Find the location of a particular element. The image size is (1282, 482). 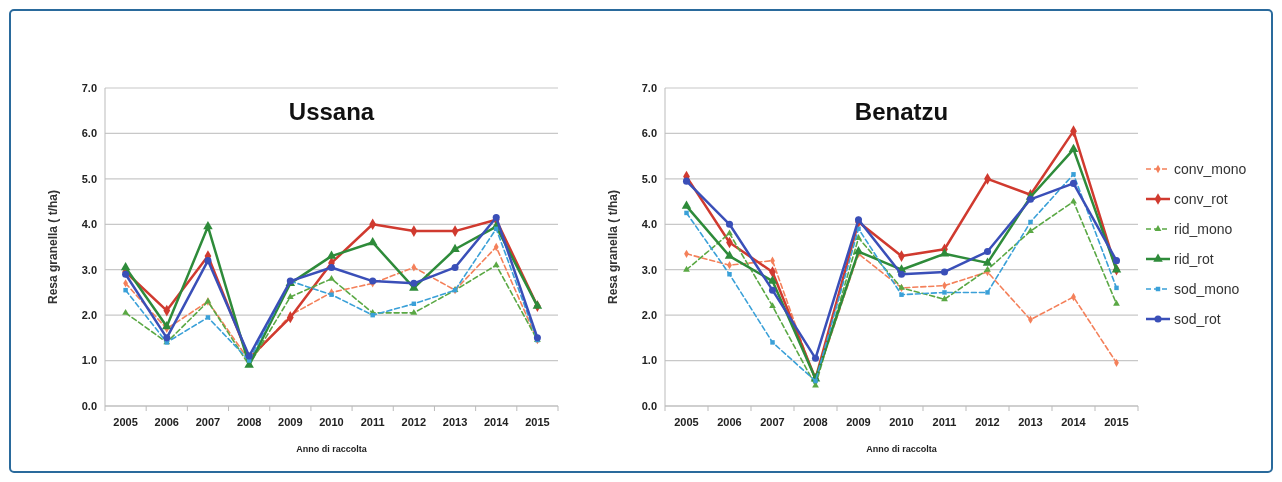

legend-label: conv_mono is located at coordinates (1210, 168).